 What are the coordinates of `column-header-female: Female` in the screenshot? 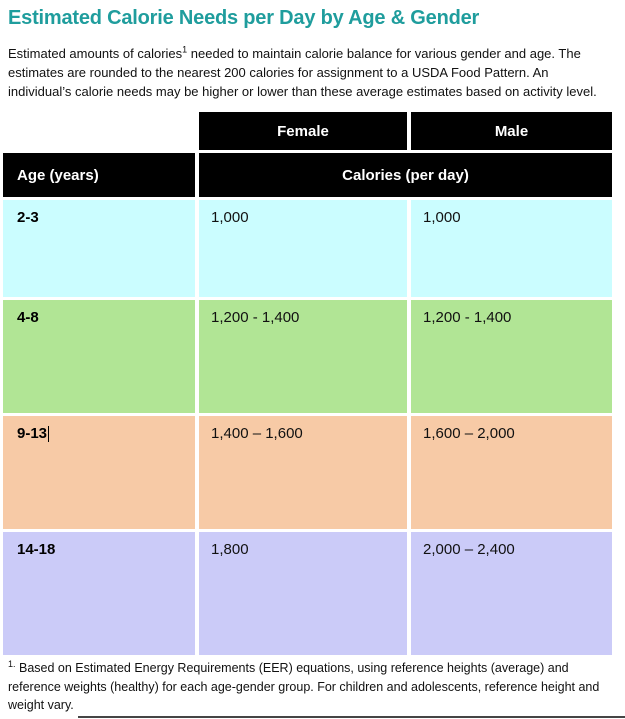 It's located at (303, 131).